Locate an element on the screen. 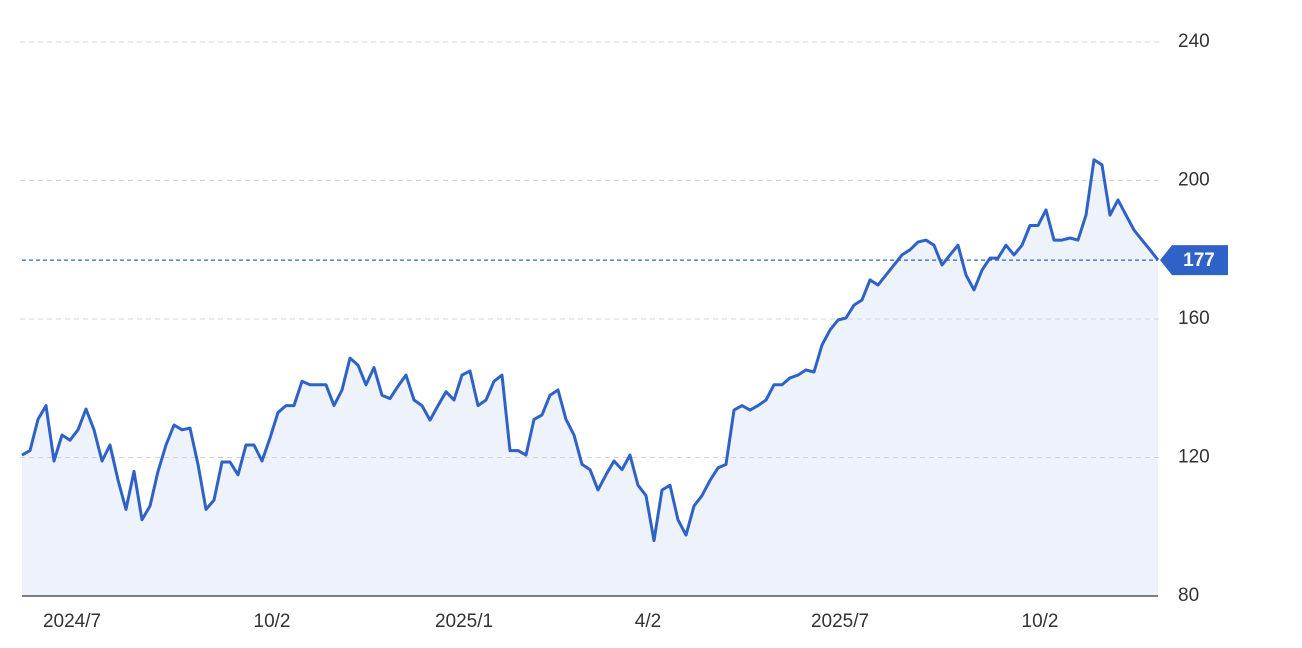  y-tick-label: 240 is located at coordinates (1194, 41).